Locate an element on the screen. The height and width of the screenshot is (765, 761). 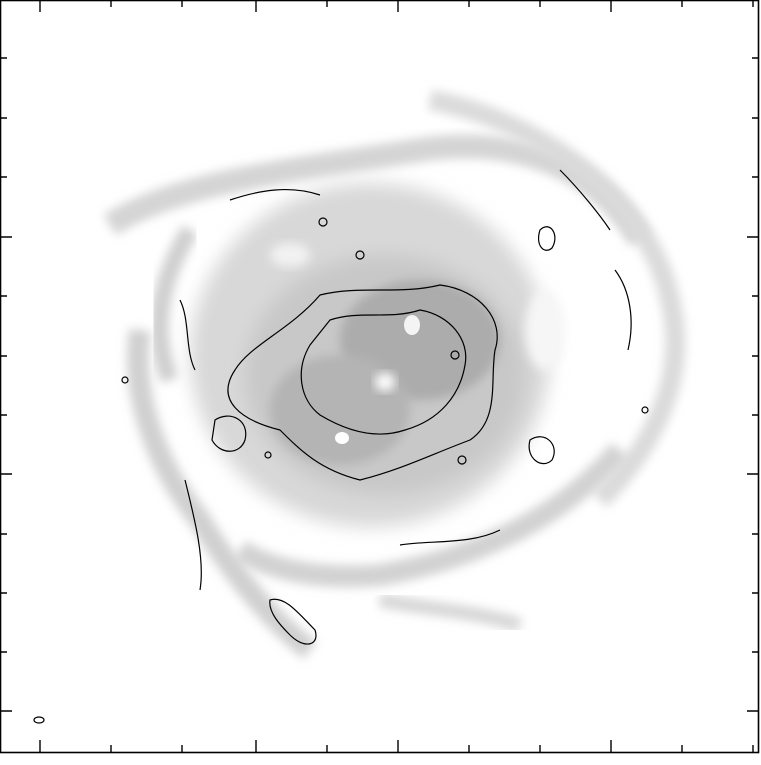
contour-west-arc is located at coordinates (187, 335).